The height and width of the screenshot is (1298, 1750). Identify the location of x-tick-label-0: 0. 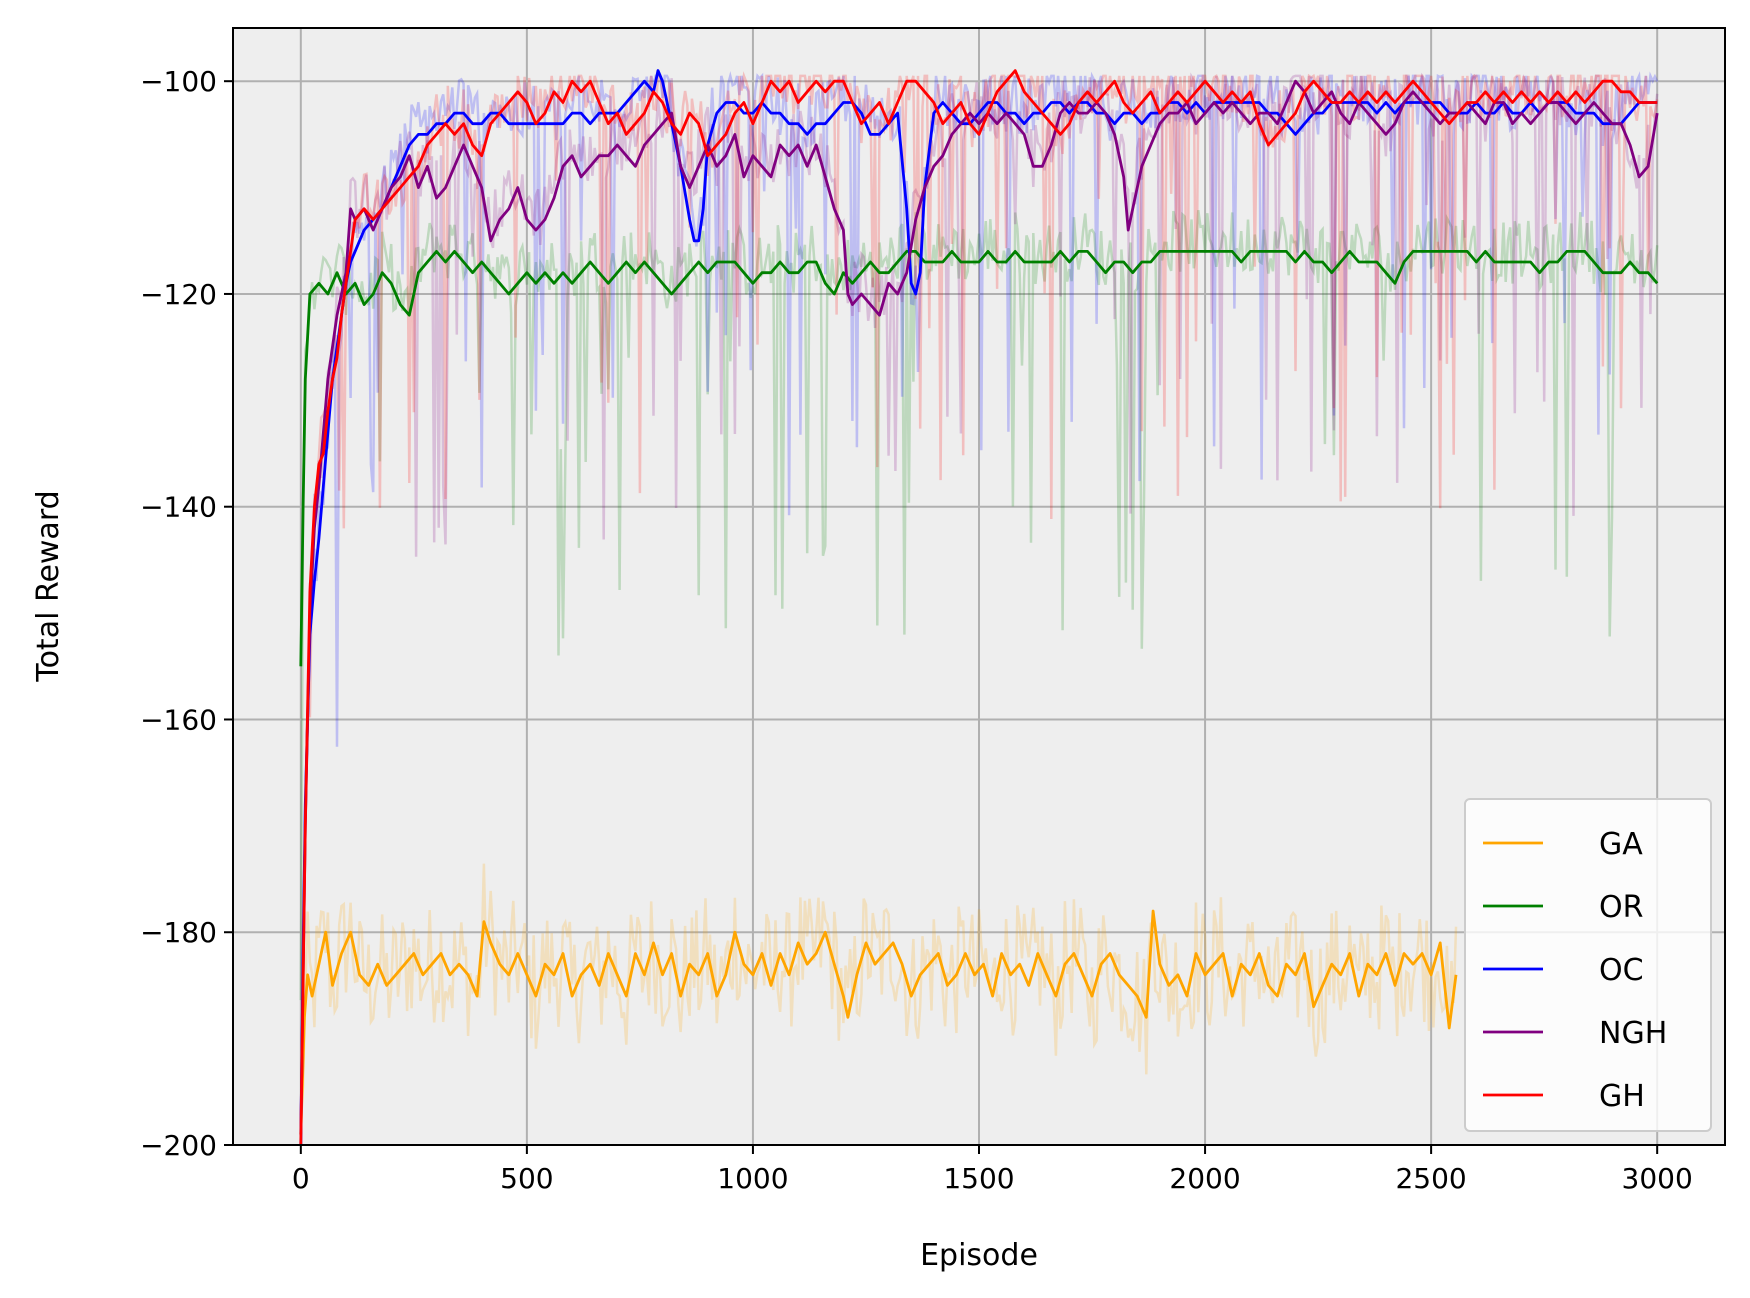
(301, 1178).